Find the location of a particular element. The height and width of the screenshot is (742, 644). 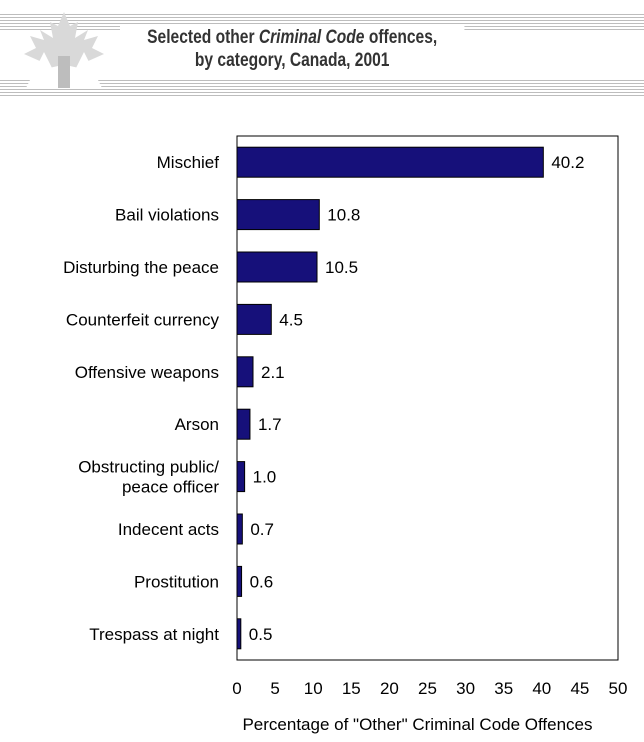

value-label: 4.5 is located at coordinates (291, 319).